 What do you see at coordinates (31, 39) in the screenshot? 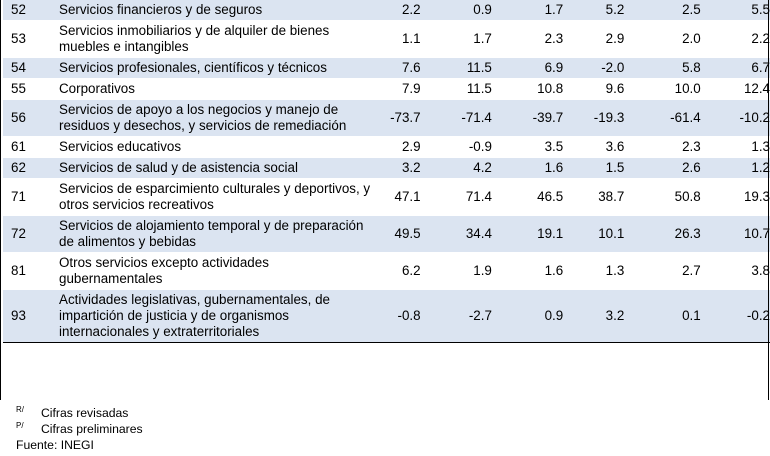
I see `sector-code: 53` at bounding box center [31, 39].